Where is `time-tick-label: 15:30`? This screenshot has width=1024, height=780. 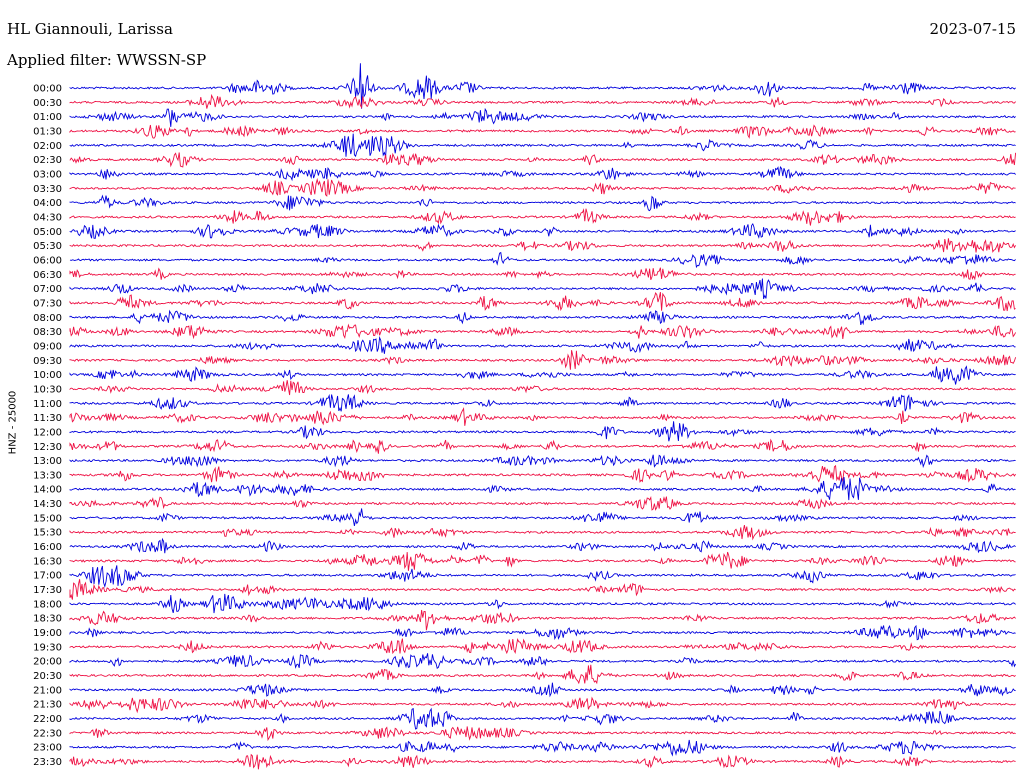
time-tick-label: 15:30 is located at coordinates (47, 533).